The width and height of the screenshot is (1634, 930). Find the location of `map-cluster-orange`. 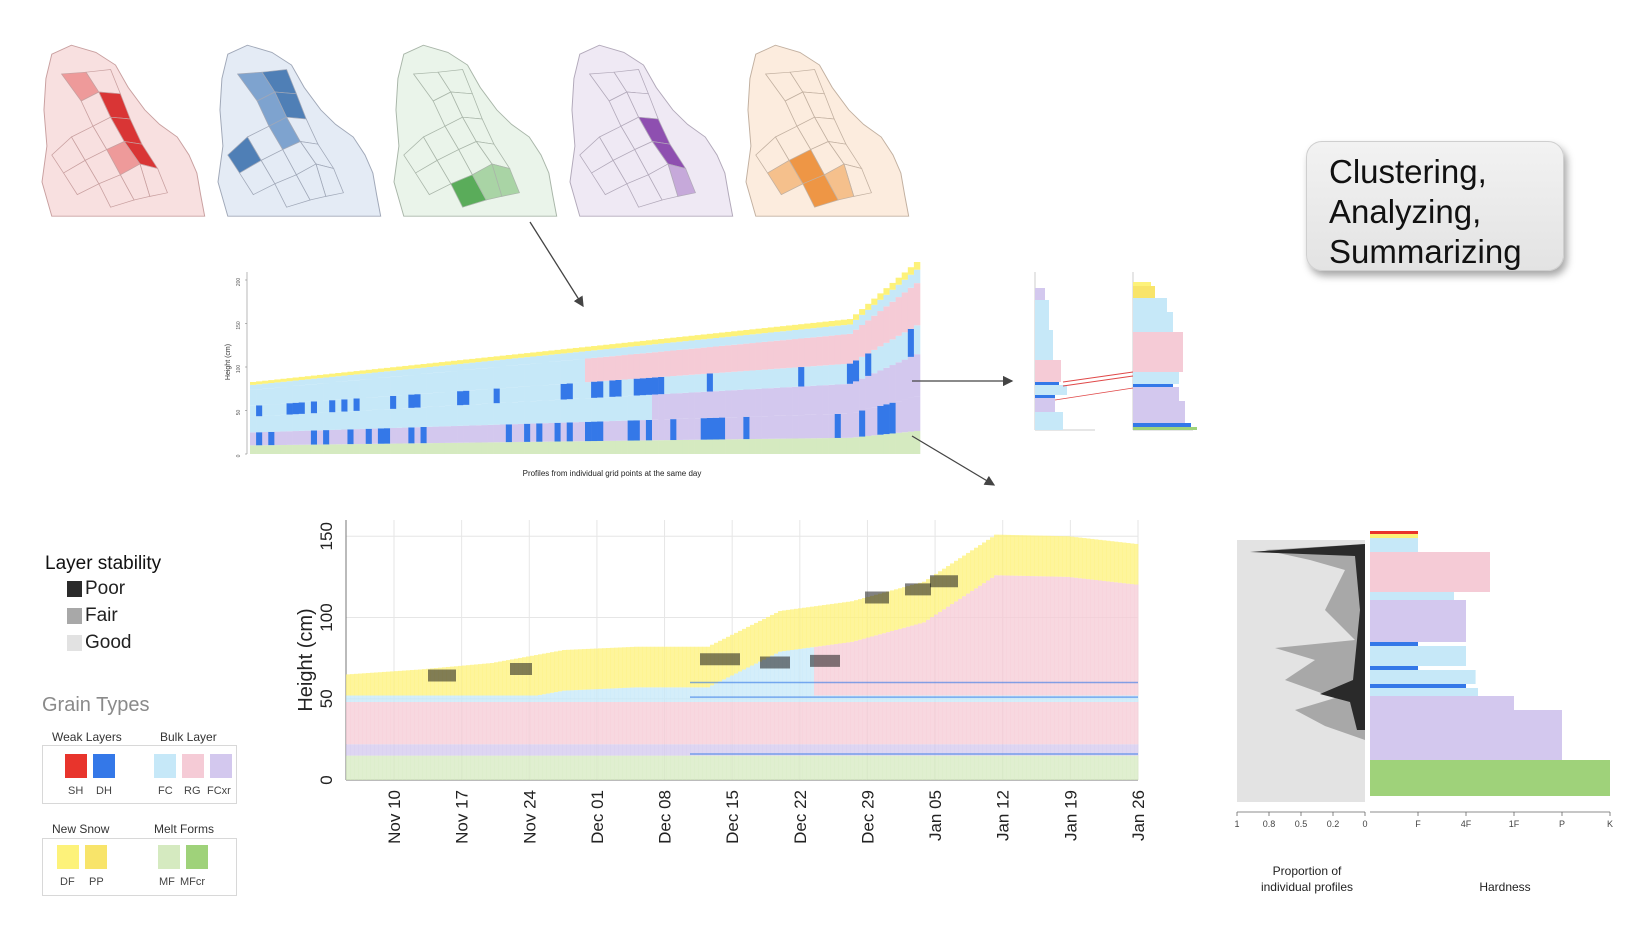

map-cluster-orange is located at coordinates (827, 130).